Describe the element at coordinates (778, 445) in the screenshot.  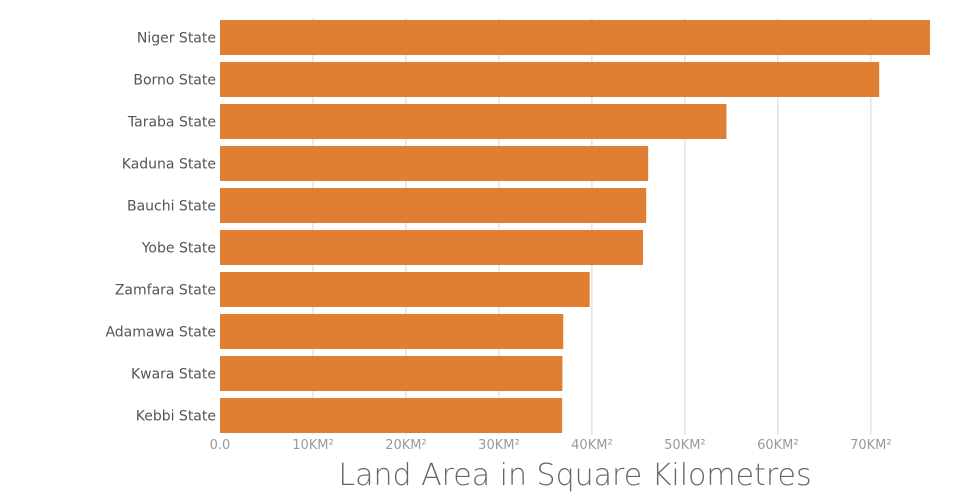
I see `x-tick-label: 60KM²` at that location.